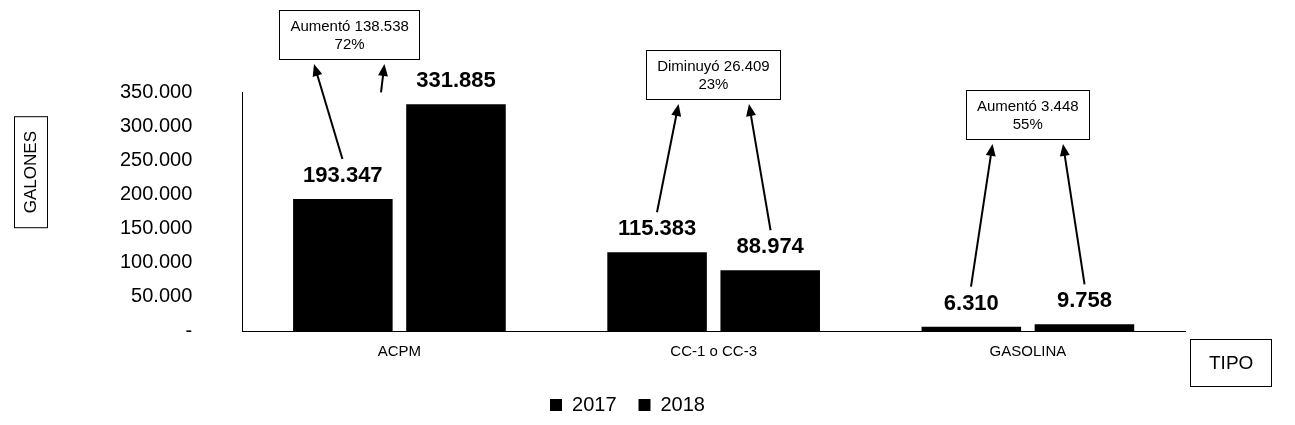 This screenshot has height=425, width=1295. I want to click on x-tick-label: CC-1 o CC-3, so click(713, 351).